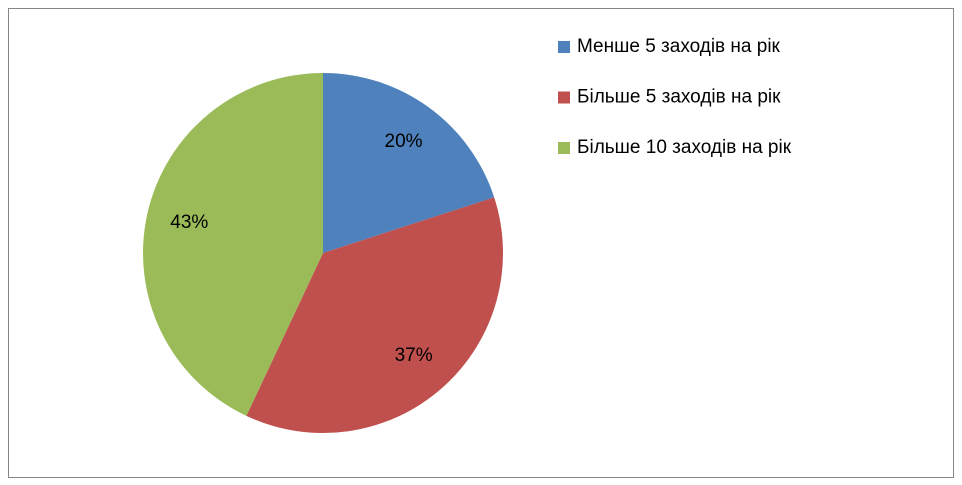 This screenshot has height=485, width=962. I want to click on legend-label: Менше 5 заходів на рік, so click(679, 46).